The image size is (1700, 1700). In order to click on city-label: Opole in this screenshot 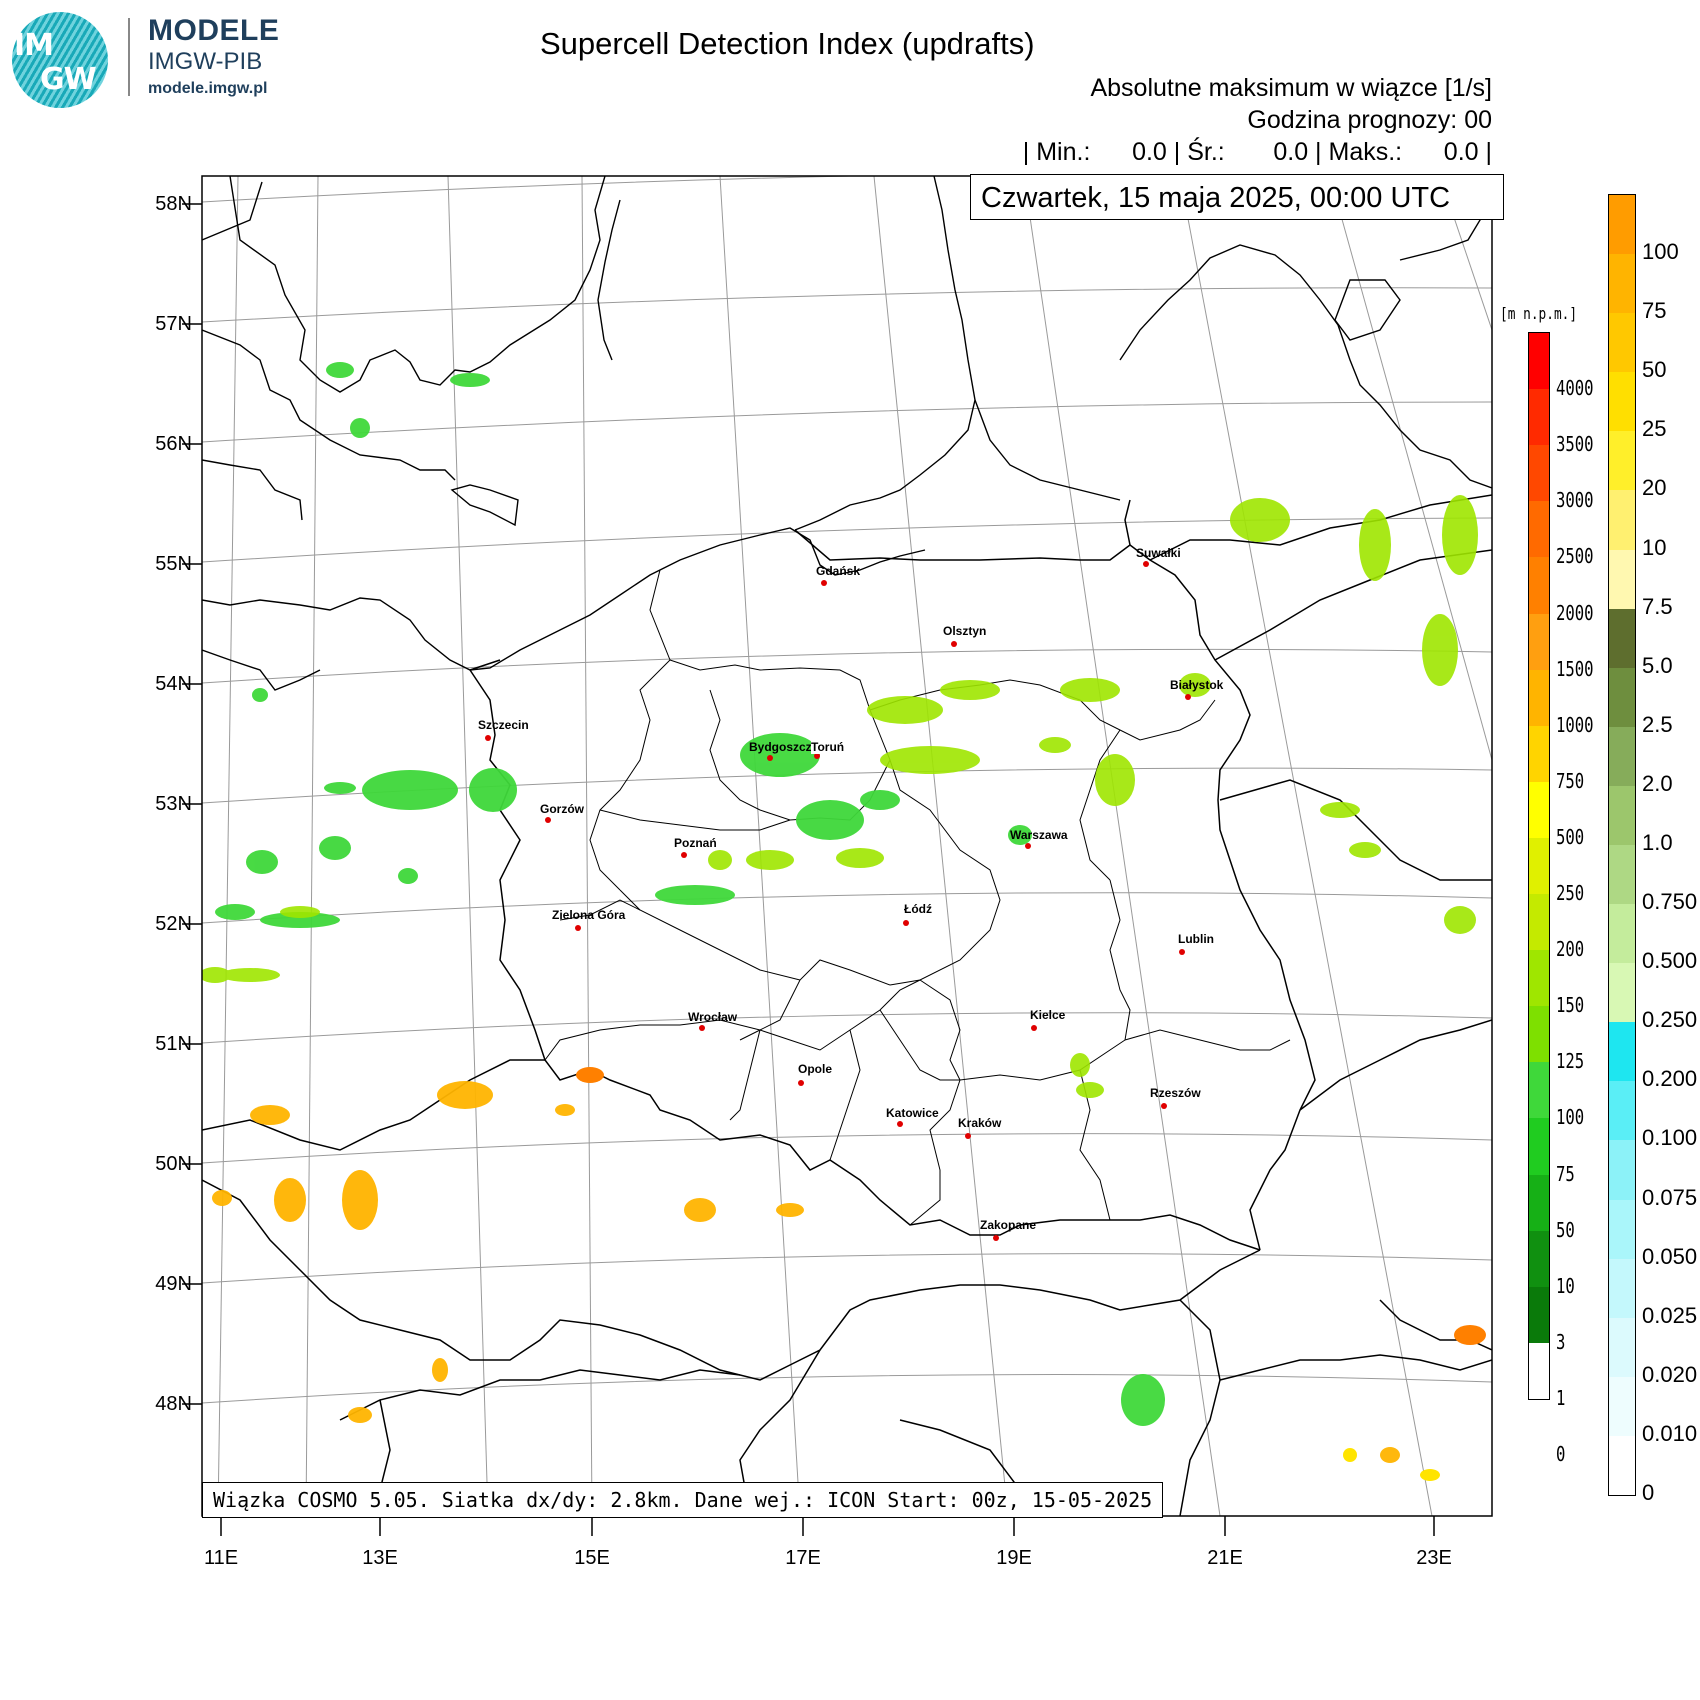, I will do `click(815, 1069)`.